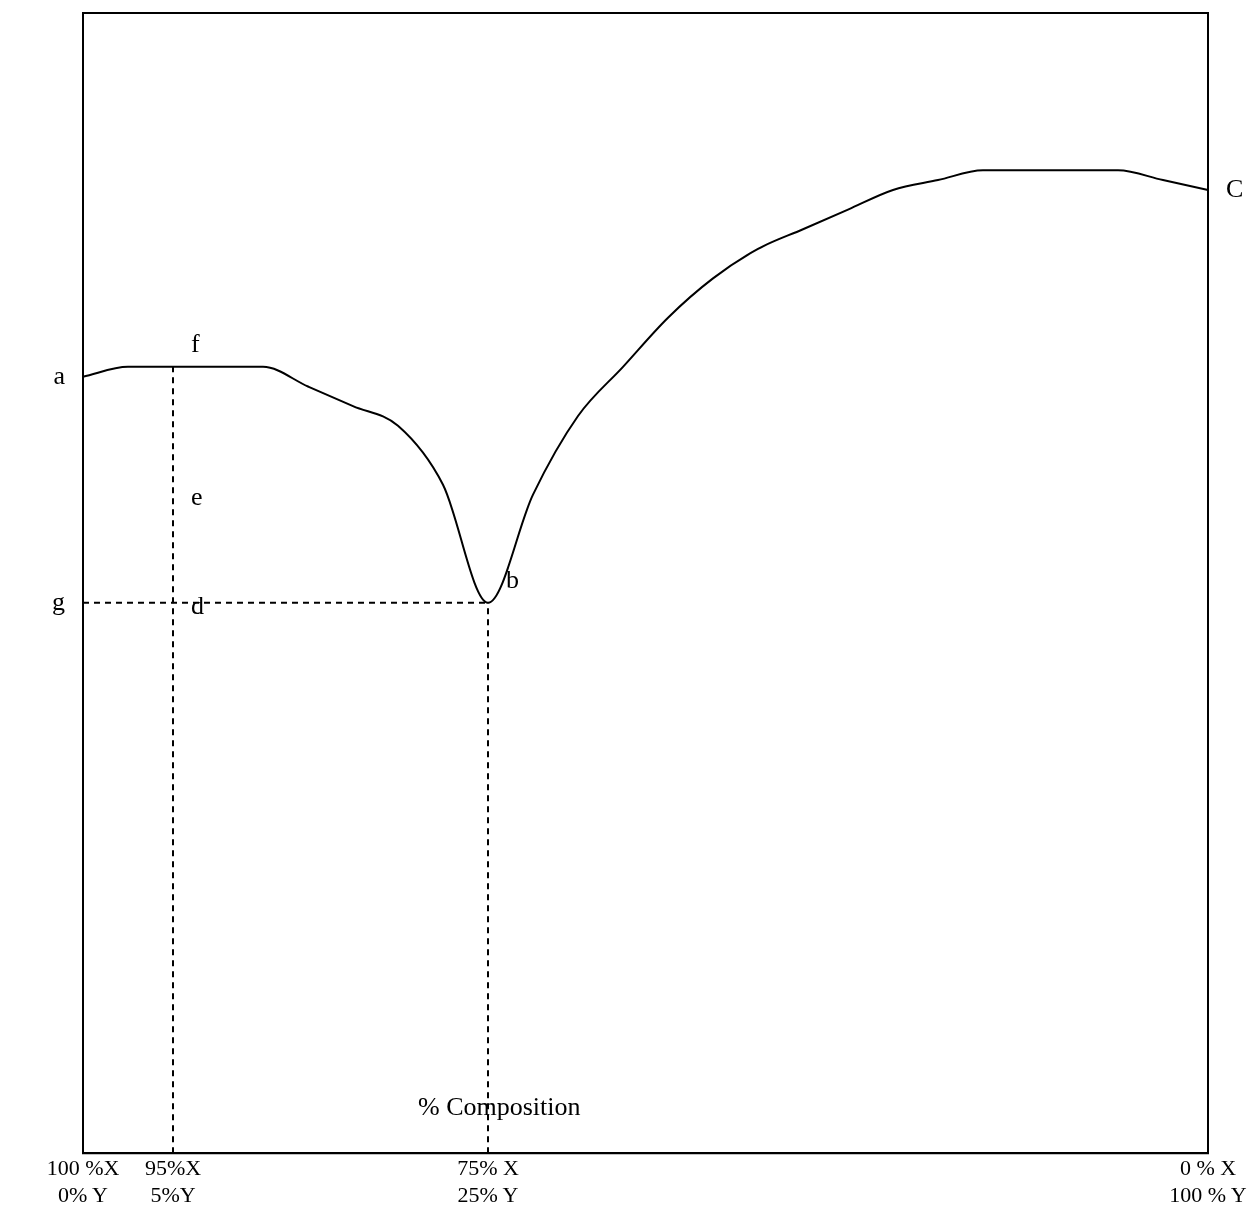 Image resolution: width=1252 pixels, height=1222 pixels. What do you see at coordinates (1235, 188) in the screenshot?
I see `annotation: C` at bounding box center [1235, 188].